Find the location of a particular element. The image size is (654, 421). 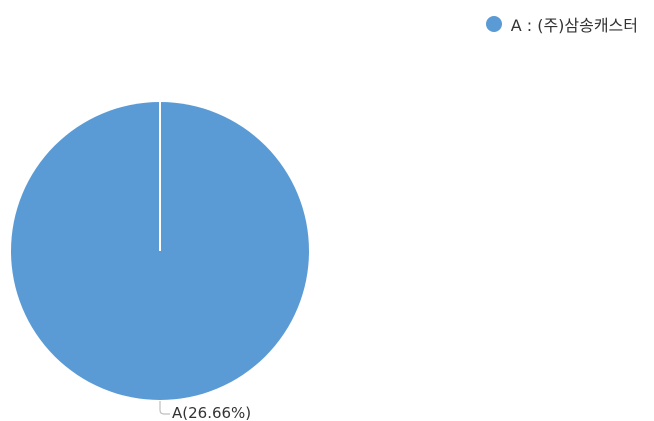

pie-labels: A(26.66%) is located at coordinates (205, 411).